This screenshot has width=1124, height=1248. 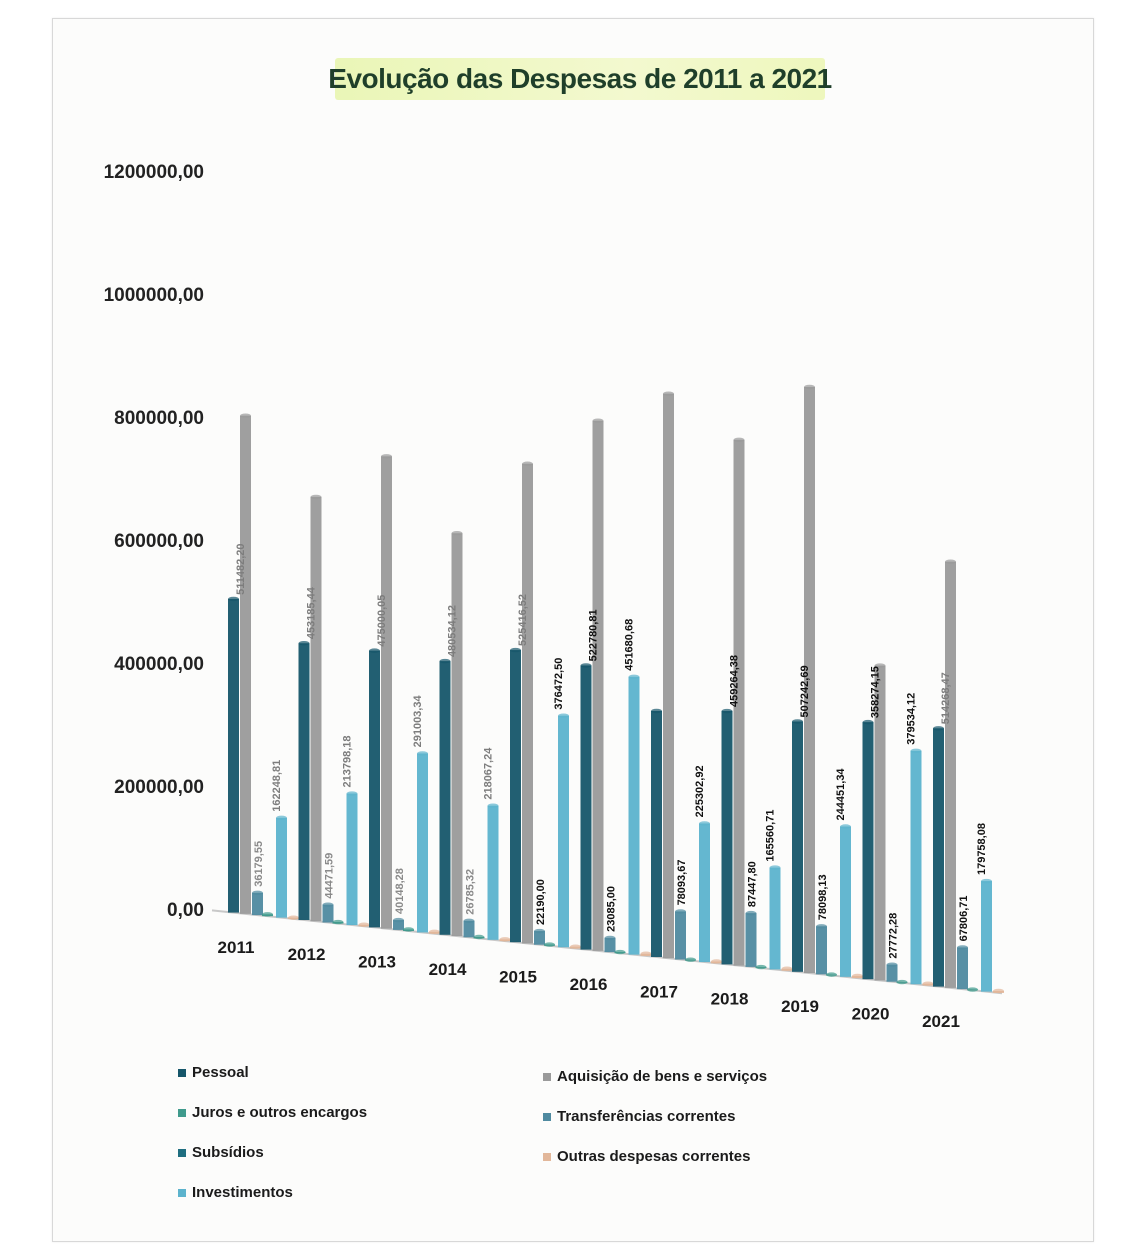 What do you see at coordinates (912, 719) in the screenshot?
I see `data-label: 379534,12` at bounding box center [912, 719].